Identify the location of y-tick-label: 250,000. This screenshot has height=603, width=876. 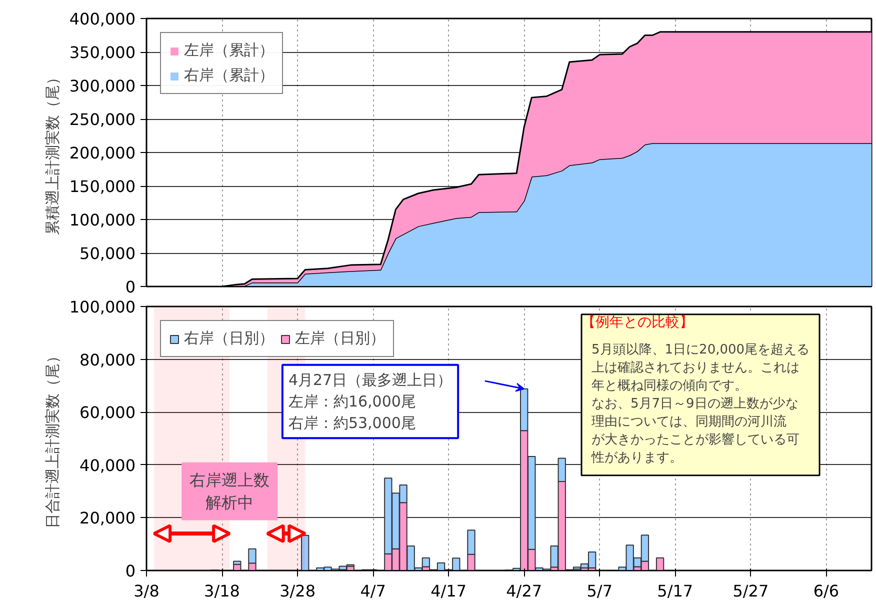
(102, 119).